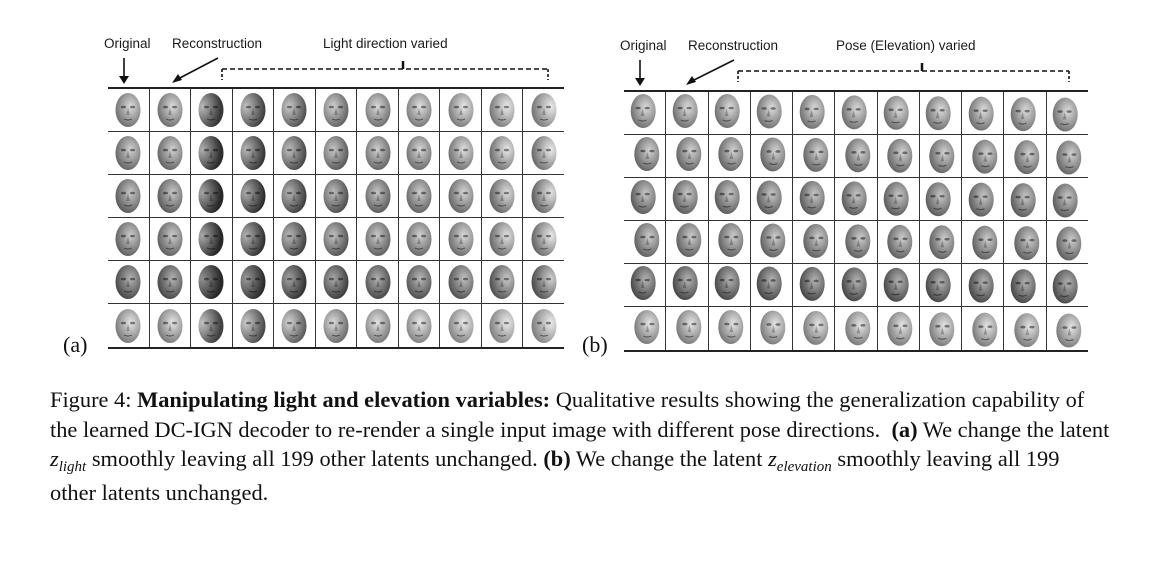  What do you see at coordinates (91, 399) in the screenshot?
I see `figure-label: Figure 4:` at bounding box center [91, 399].